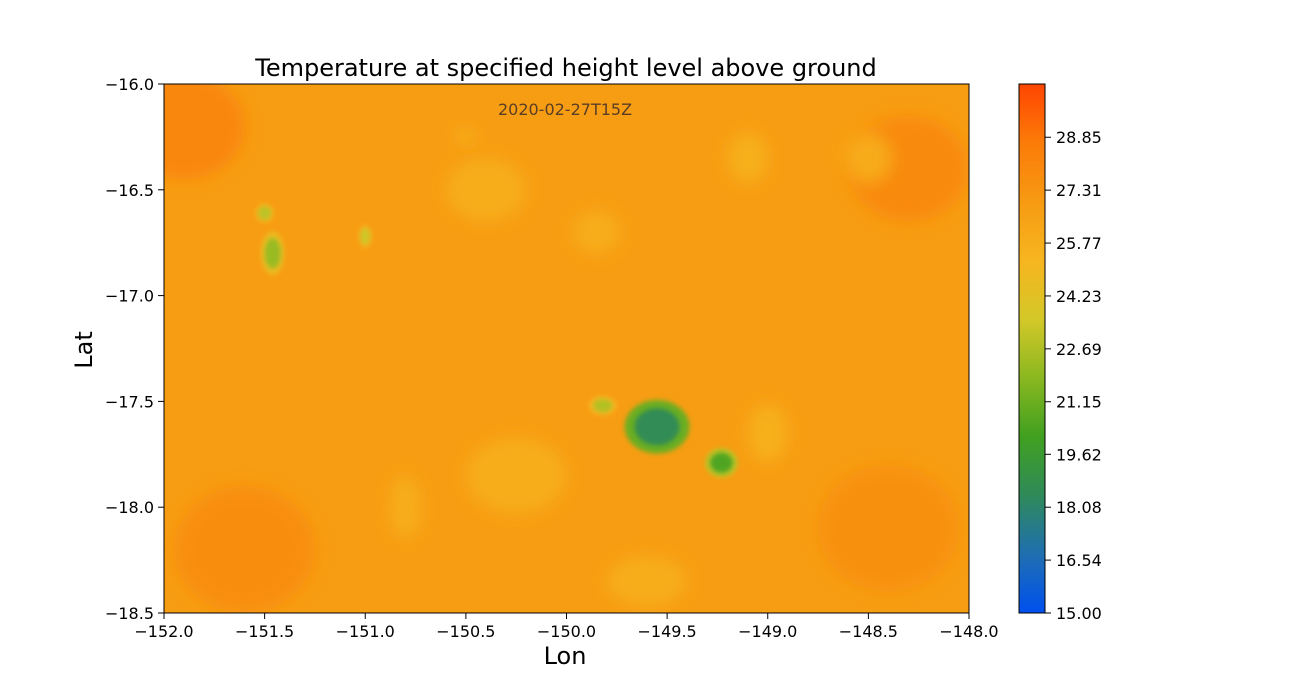 The height and width of the screenshot is (700, 1300). I want to click on x-tick-label: −150.5, so click(465, 631).